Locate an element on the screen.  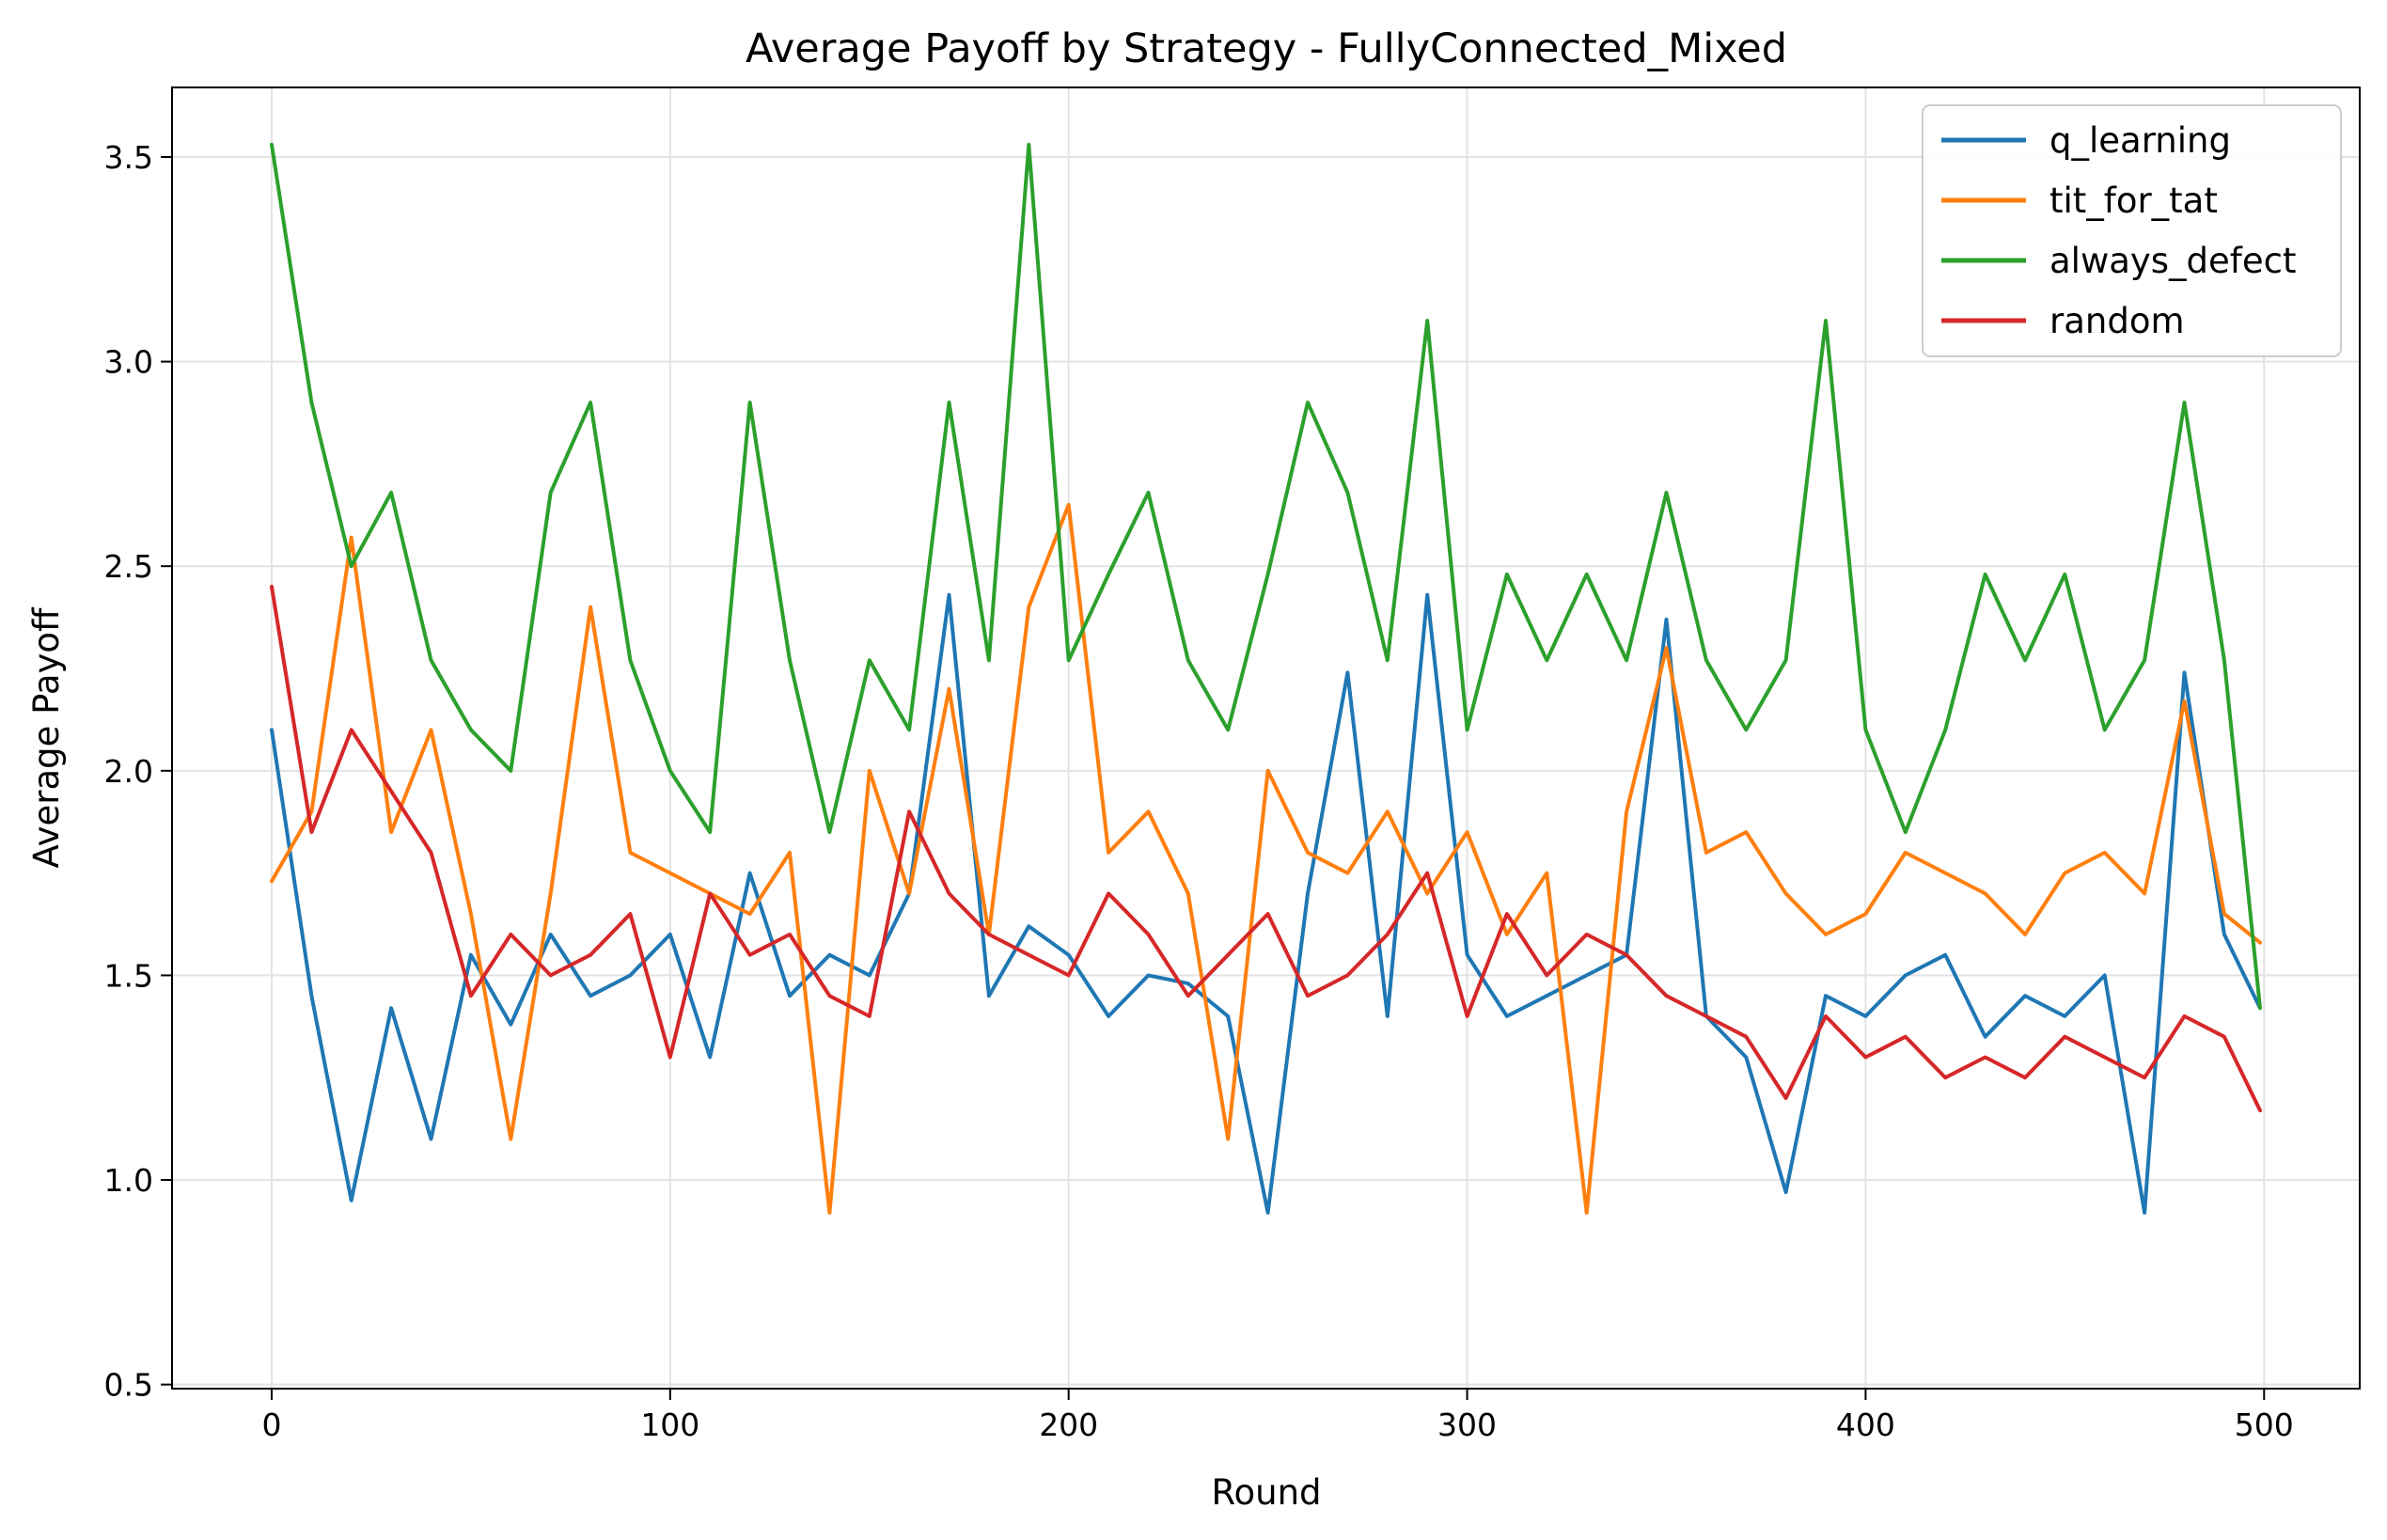
y-tick-label: 1.0 is located at coordinates (128, 1180).